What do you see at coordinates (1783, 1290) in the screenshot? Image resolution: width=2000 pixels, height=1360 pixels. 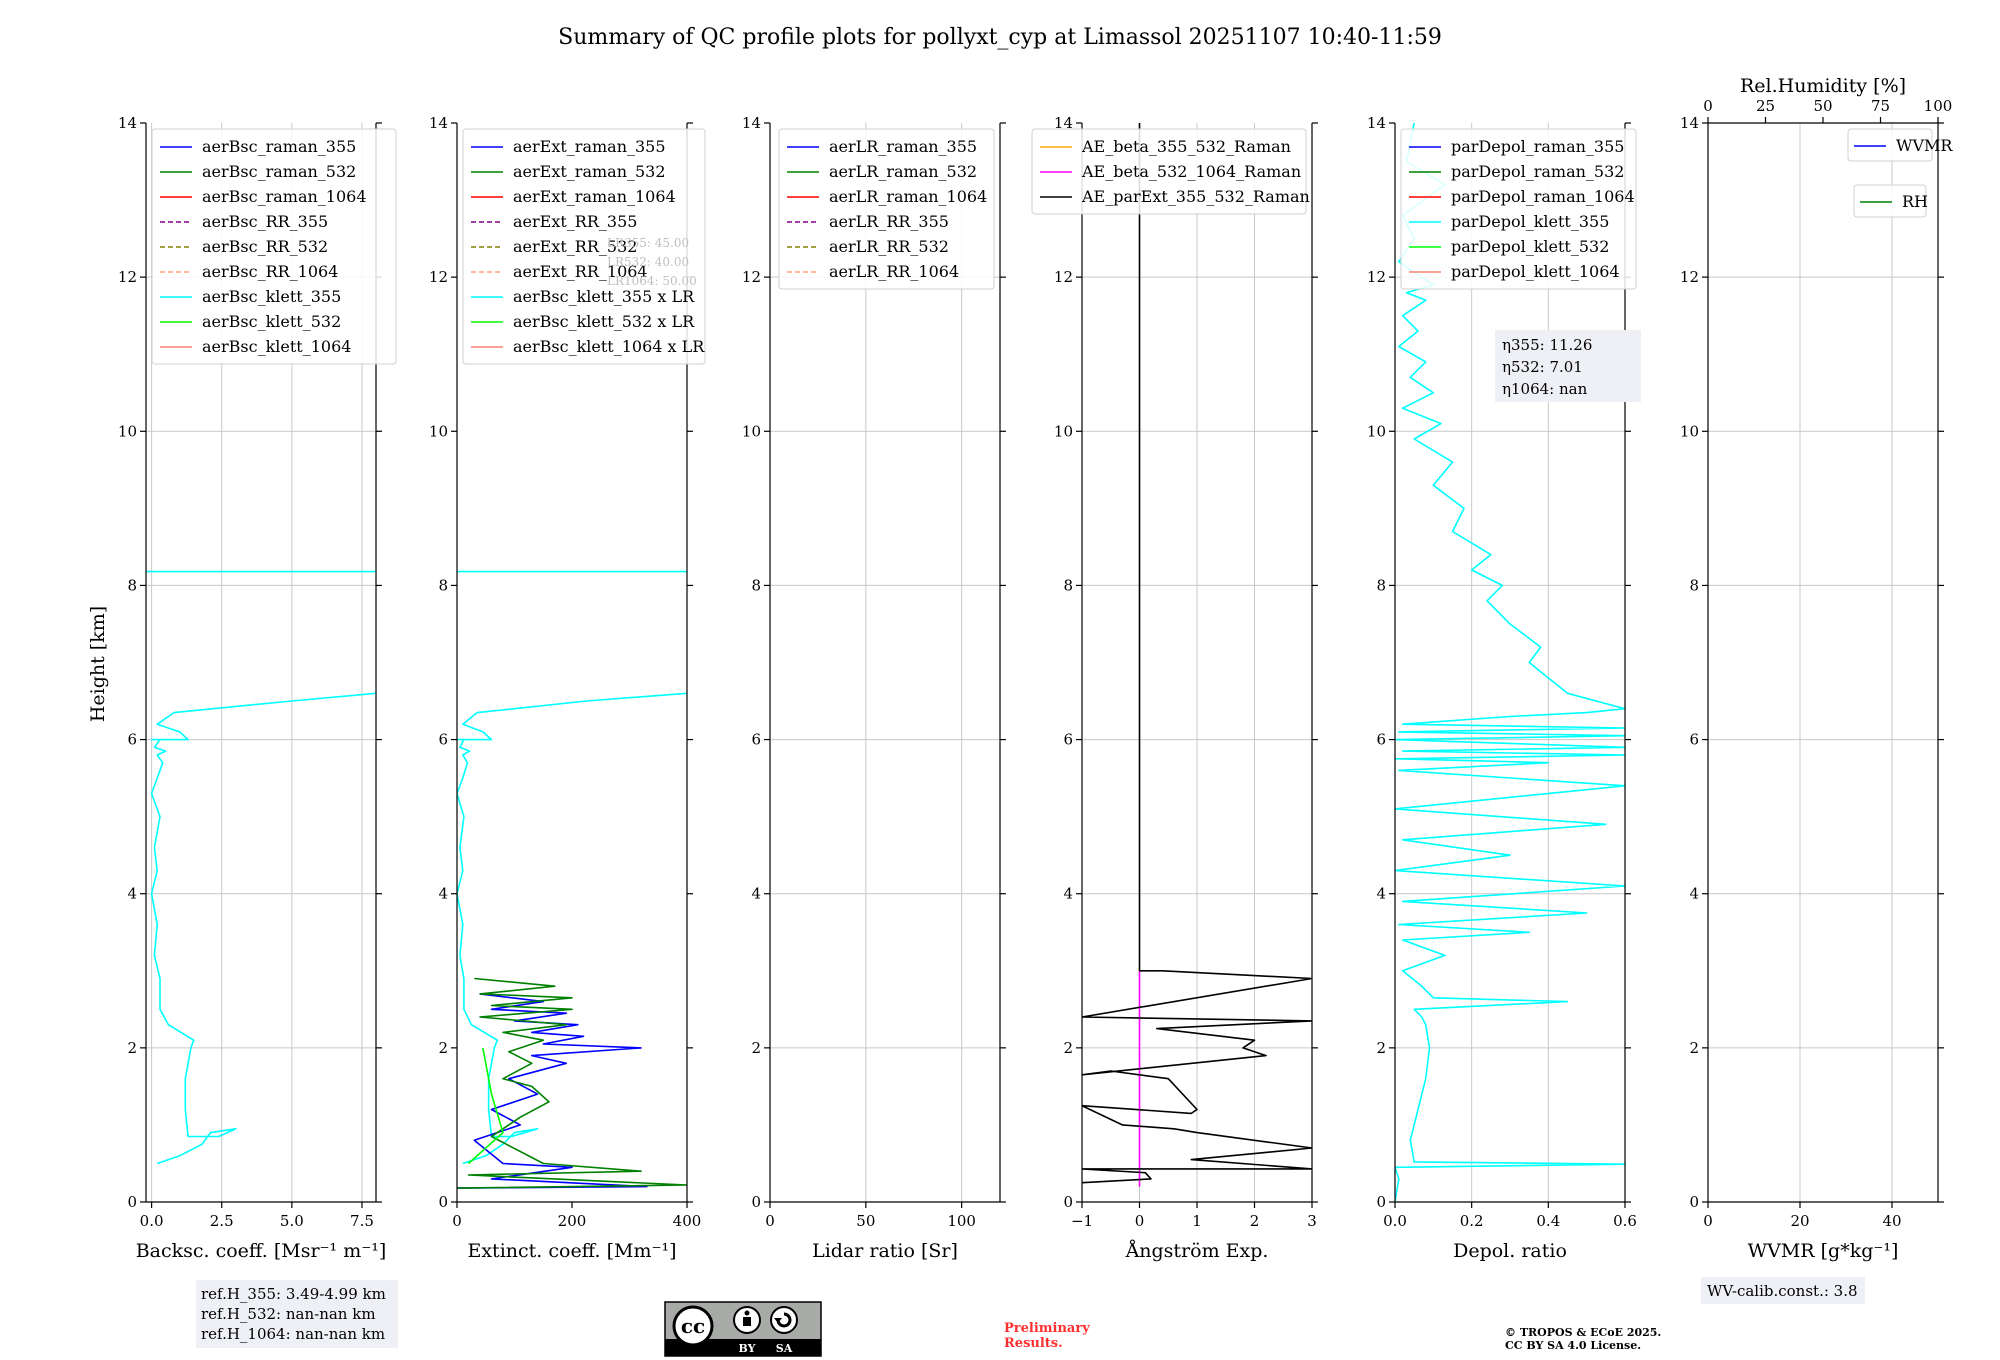 I see `wv-calib-box: WV-calib.const.: 3.8` at bounding box center [1783, 1290].